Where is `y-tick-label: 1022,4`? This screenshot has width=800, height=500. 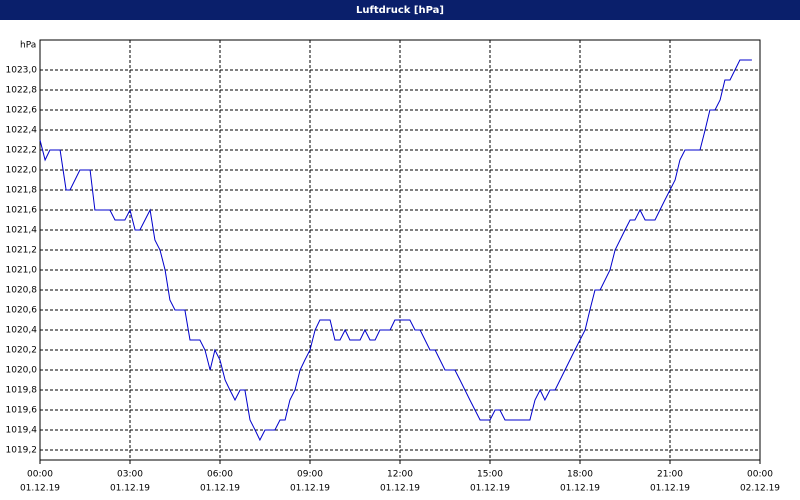
y-tick-label: 1022,4 is located at coordinates (22, 131).